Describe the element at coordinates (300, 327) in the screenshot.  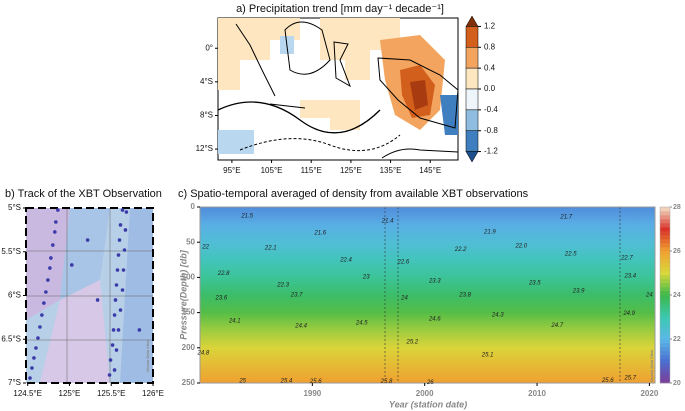
I see `contour-label: 24.4` at that location.